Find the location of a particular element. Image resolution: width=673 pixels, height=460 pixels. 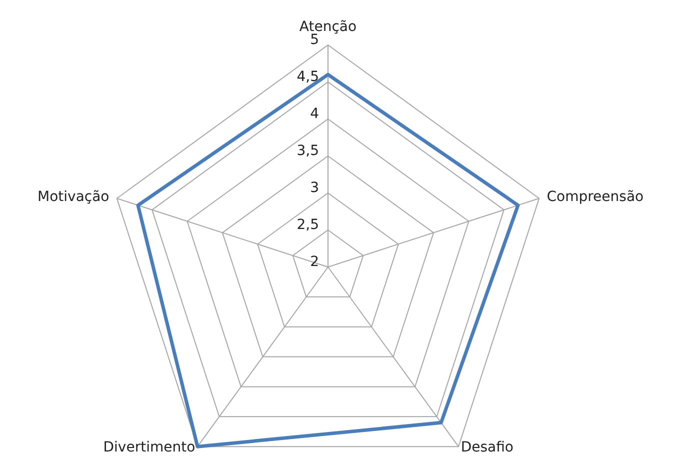

y-tick-label: 4 is located at coordinates (315, 114).